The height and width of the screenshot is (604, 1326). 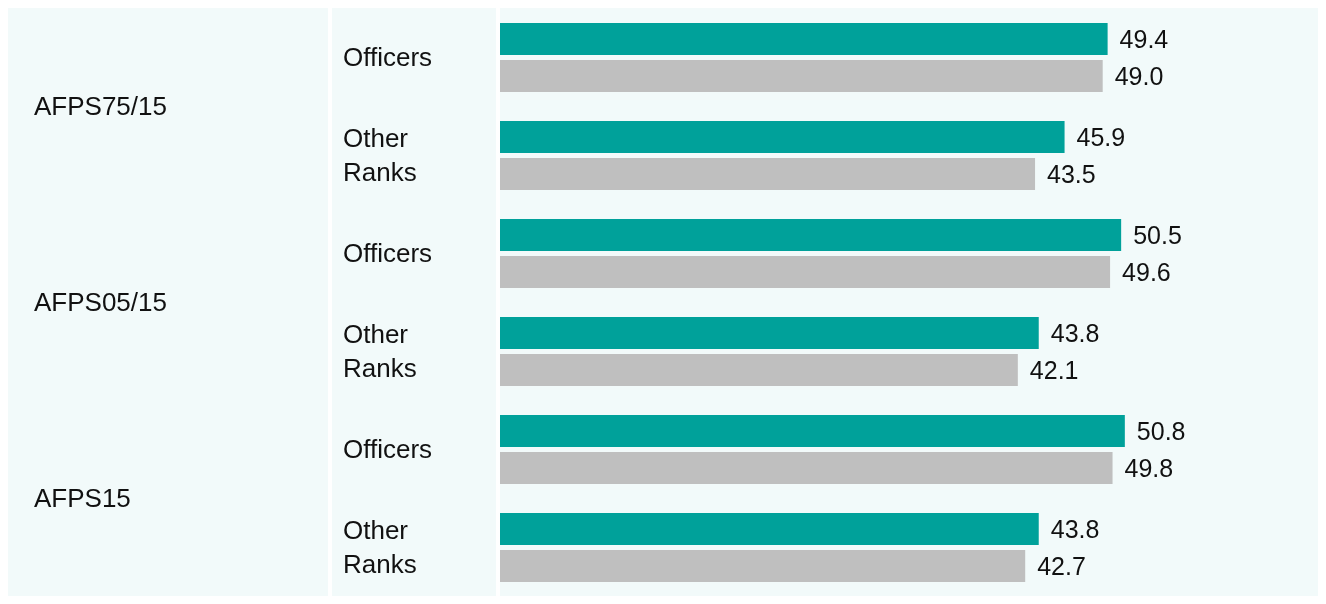 I want to click on data-label: 49.6, so click(x=1146, y=271).